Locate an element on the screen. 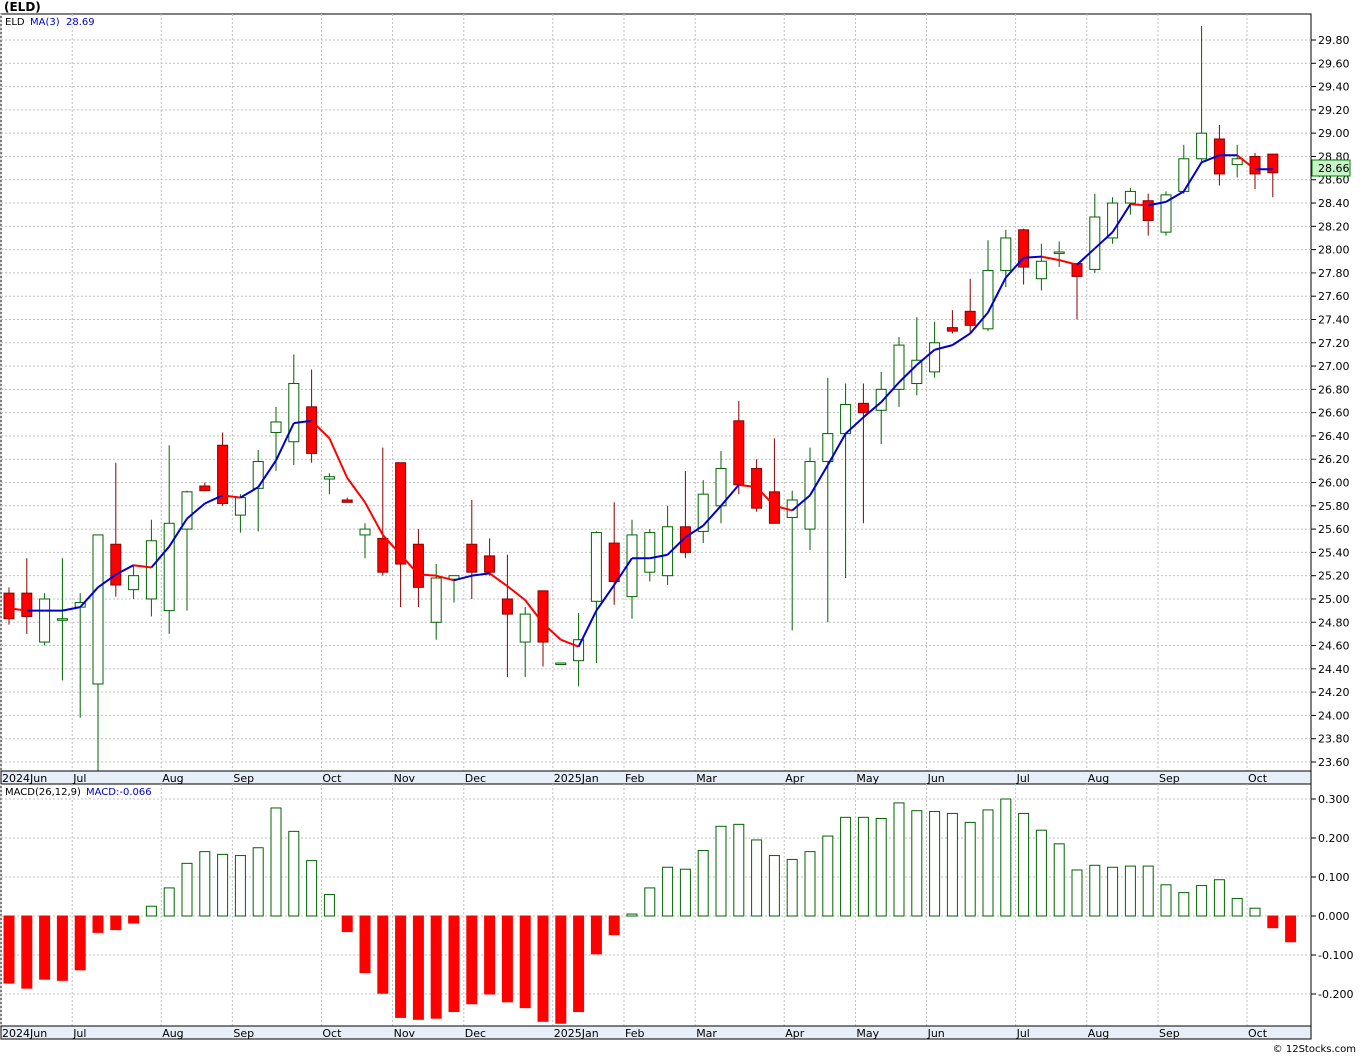  price-y-tick-label: 25.60 is located at coordinates (1334, 529).